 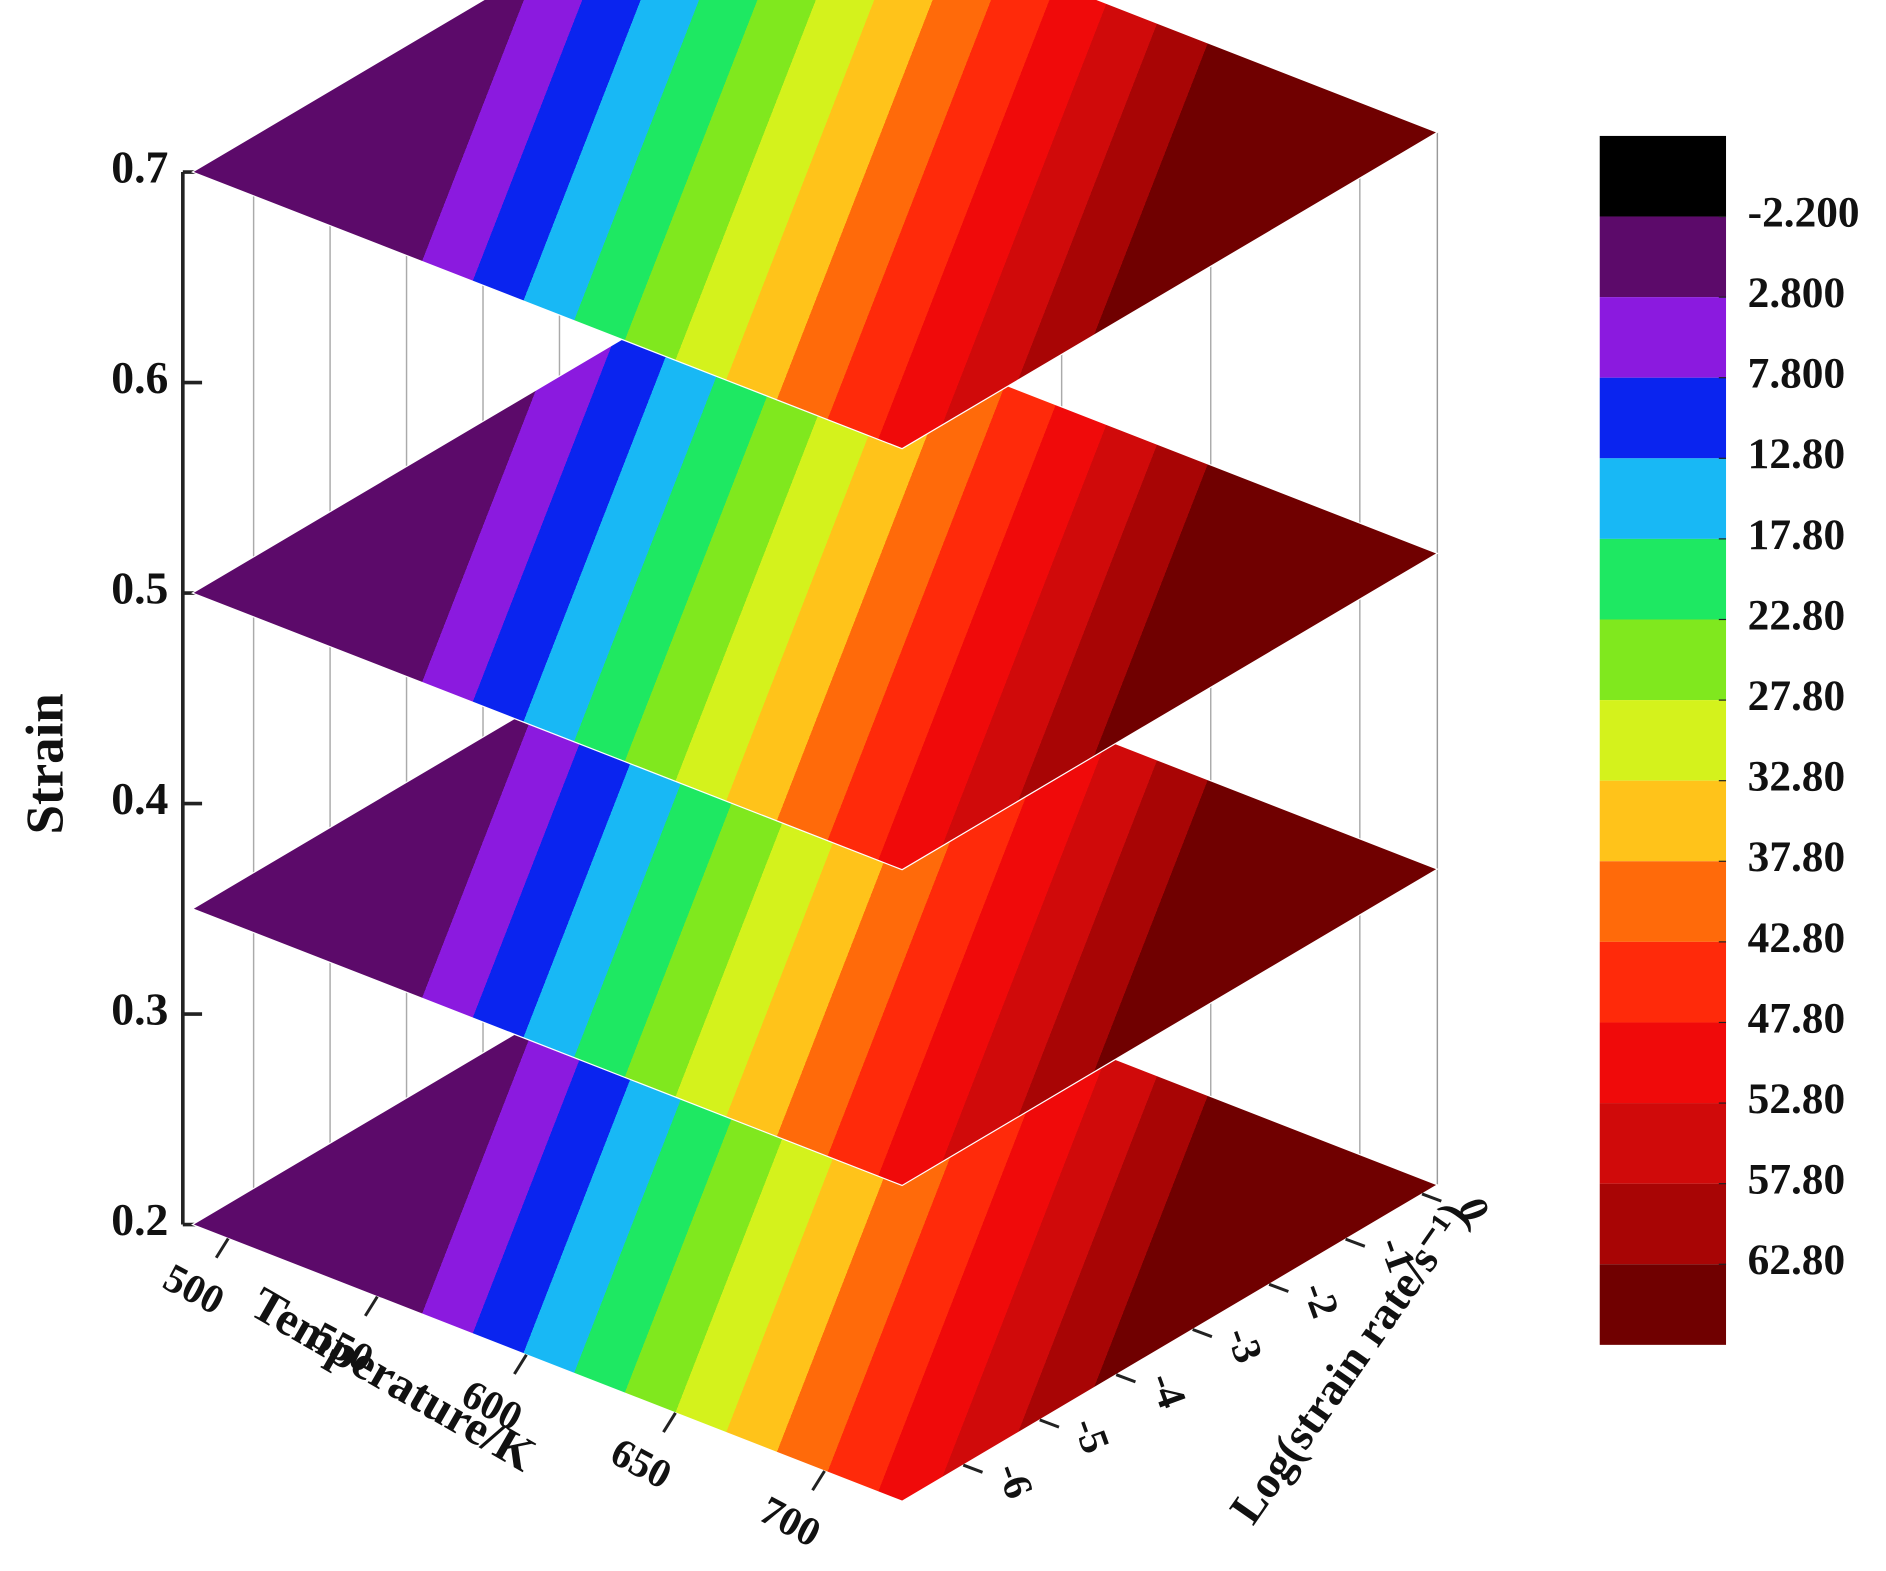 I want to click on x-tick-label: 650, so click(x=641, y=1463).